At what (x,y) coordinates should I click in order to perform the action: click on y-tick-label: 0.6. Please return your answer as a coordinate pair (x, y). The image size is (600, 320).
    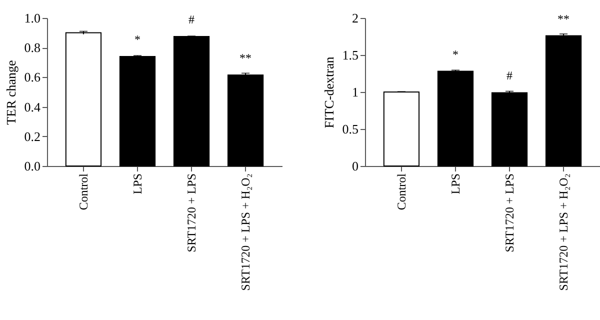
    Looking at the image, I should click on (32, 77).